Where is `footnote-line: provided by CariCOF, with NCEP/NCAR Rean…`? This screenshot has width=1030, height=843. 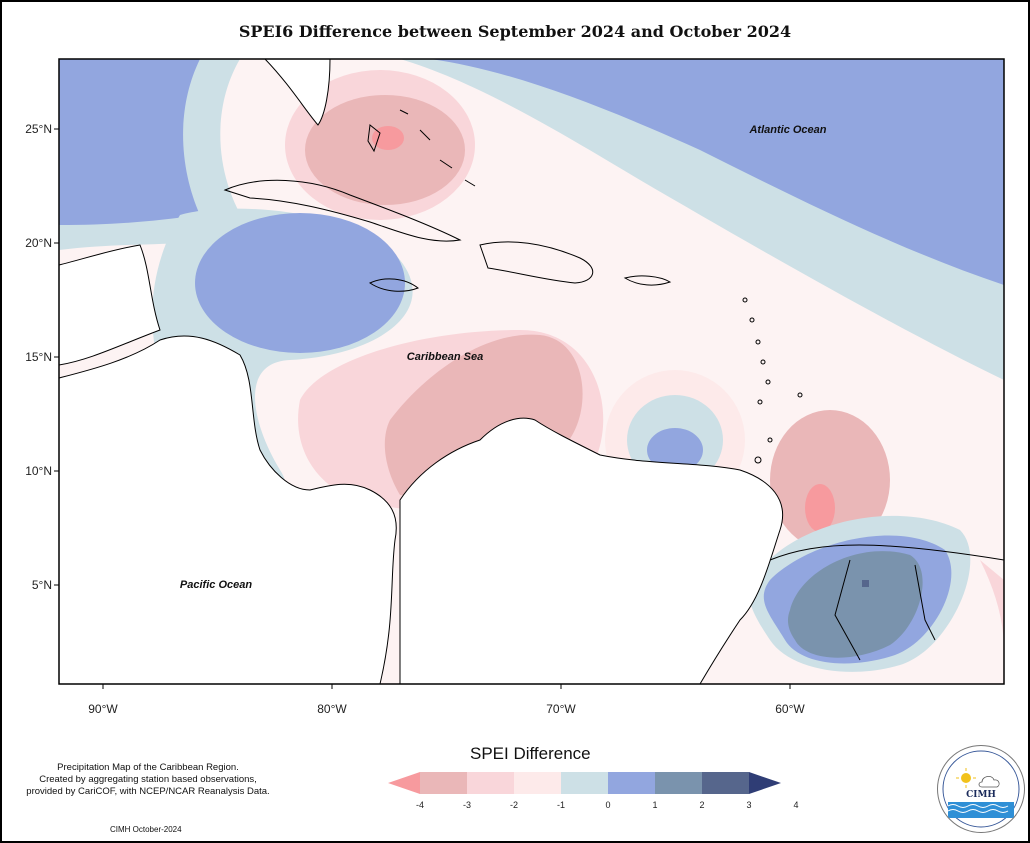
footnote-line: provided by CariCOF, with NCEP/NCAR Rean… is located at coordinates (148, 791).